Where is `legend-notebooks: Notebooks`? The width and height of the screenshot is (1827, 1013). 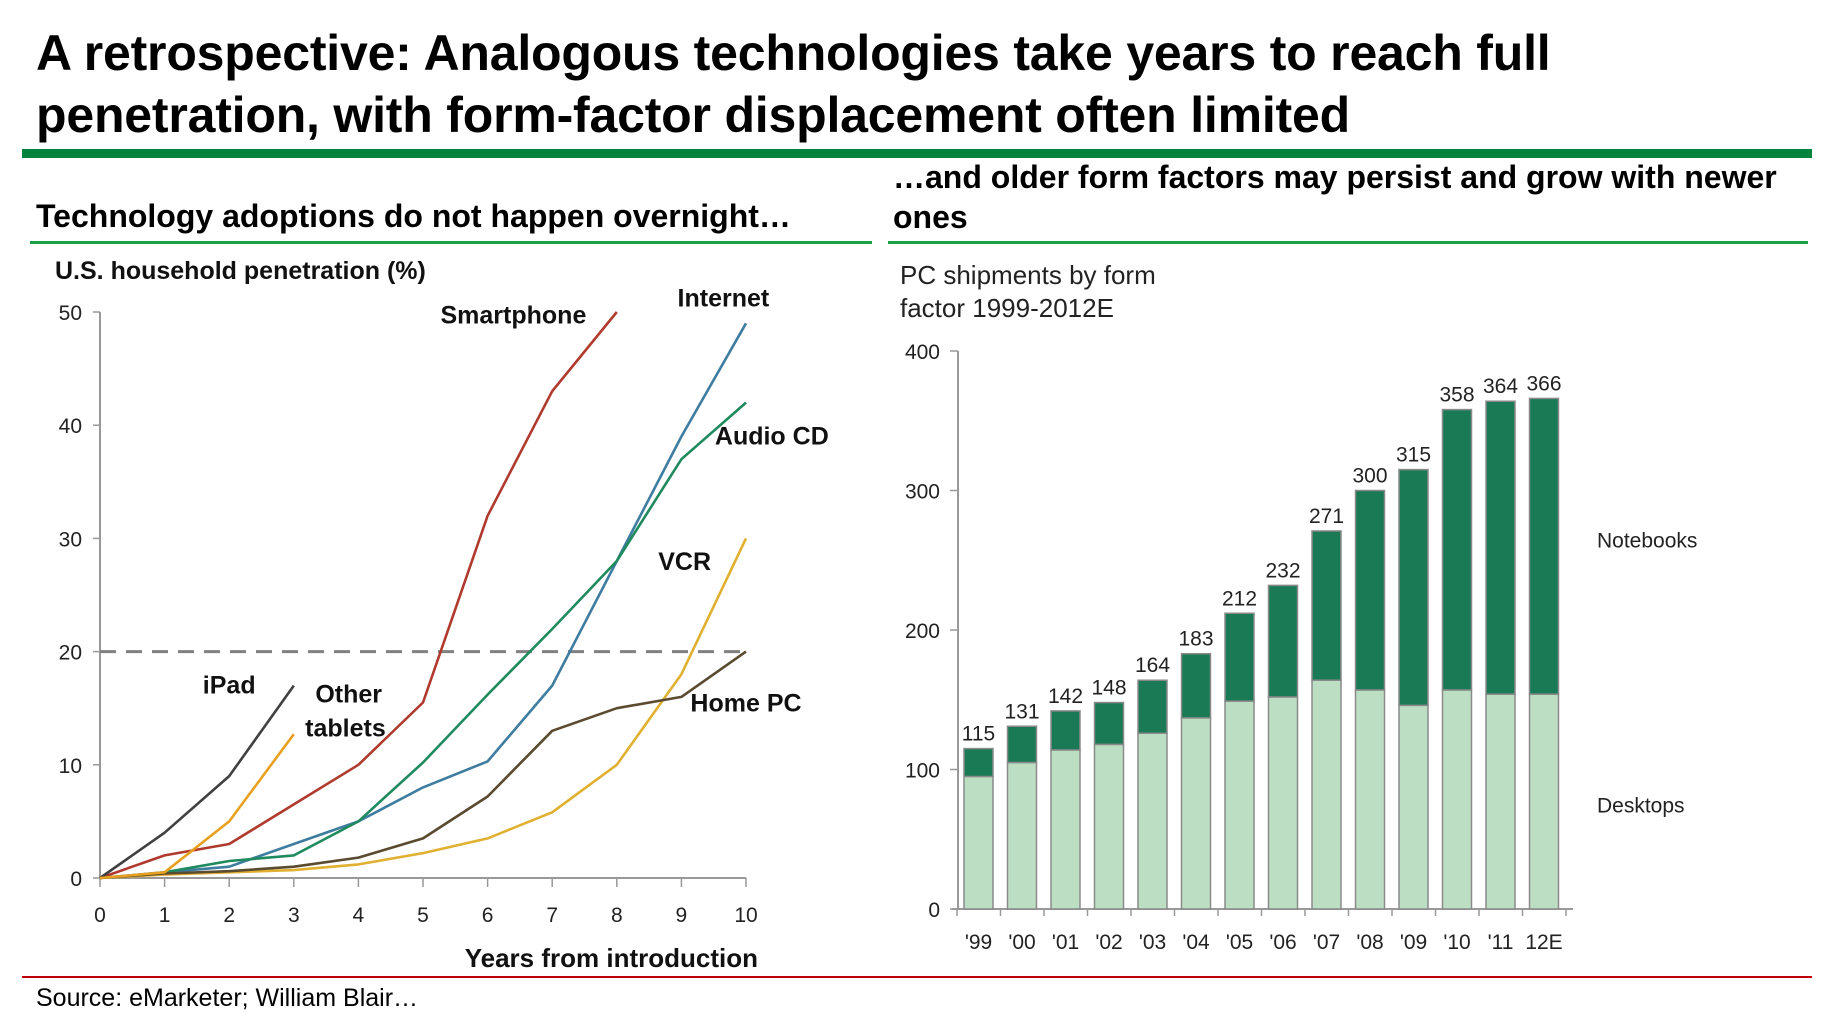 legend-notebooks: Notebooks is located at coordinates (1647, 540).